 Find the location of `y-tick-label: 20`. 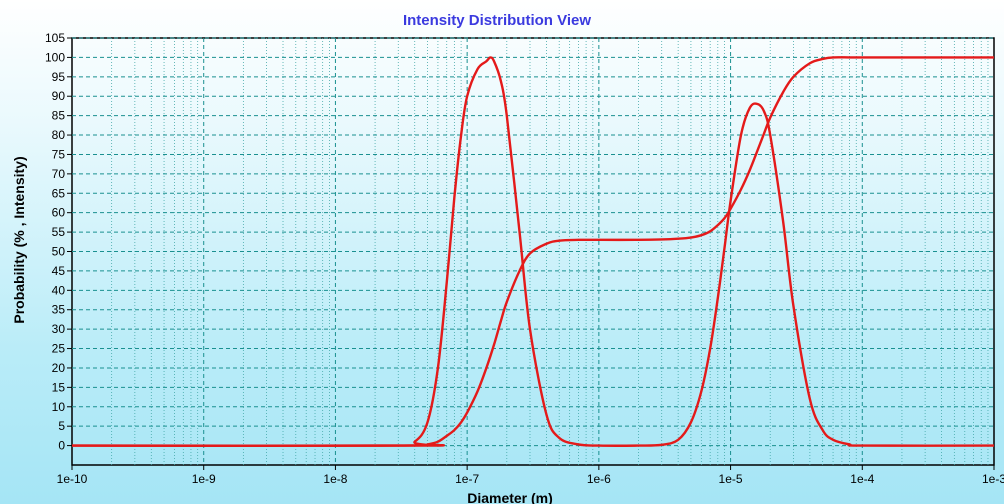

y-tick-label: 20 is located at coordinates (59, 368).